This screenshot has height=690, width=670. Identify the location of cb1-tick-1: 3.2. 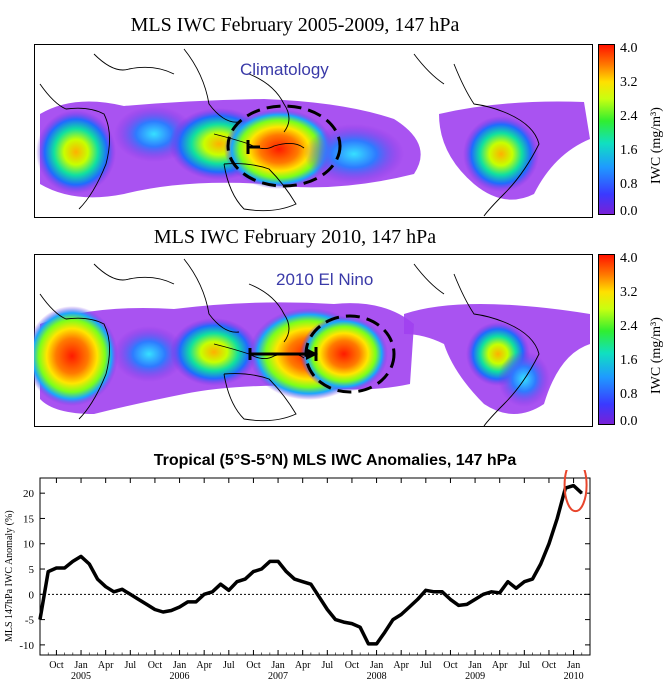
(629, 82).